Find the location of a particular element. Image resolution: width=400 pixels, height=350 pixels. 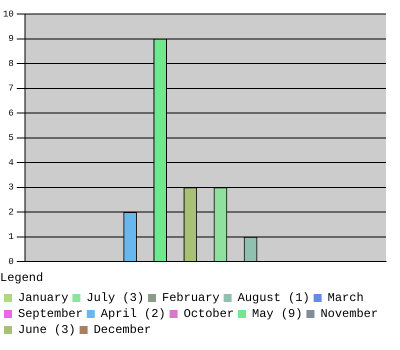

y-tick-label: 2 is located at coordinates (11, 212).